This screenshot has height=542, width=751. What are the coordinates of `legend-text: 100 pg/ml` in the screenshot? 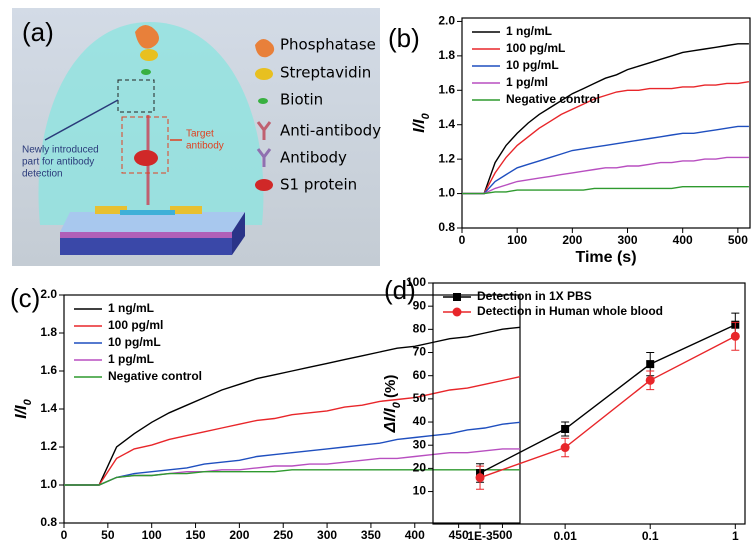 It's located at (135, 325).